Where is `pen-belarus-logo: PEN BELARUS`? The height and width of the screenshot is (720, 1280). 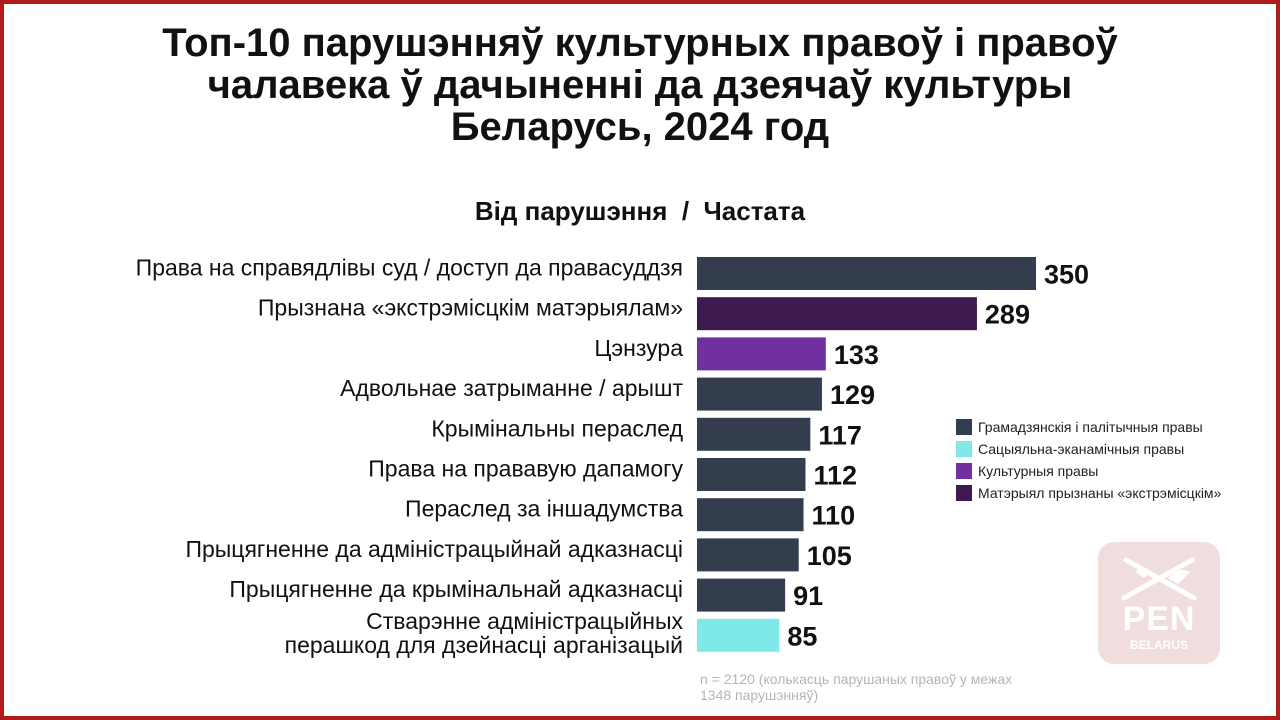
pen-belarus-logo: PEN BELARUS is located at coordinates (1159, 603).